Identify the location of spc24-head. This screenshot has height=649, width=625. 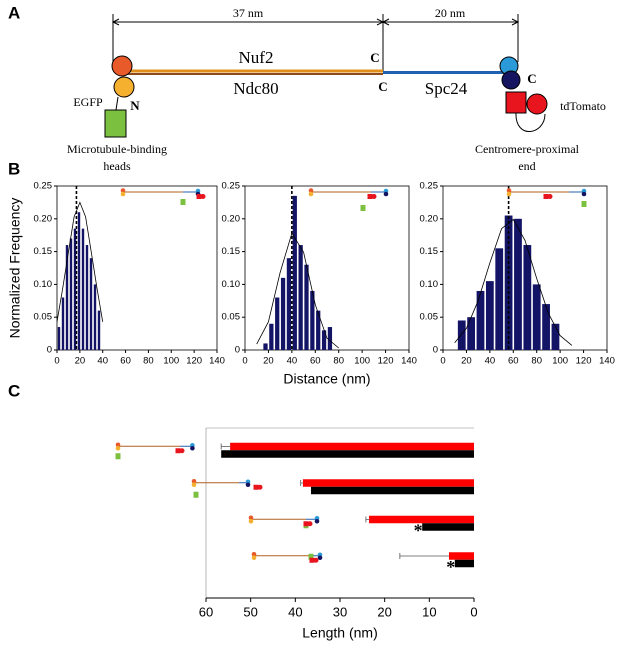
(511, 80).